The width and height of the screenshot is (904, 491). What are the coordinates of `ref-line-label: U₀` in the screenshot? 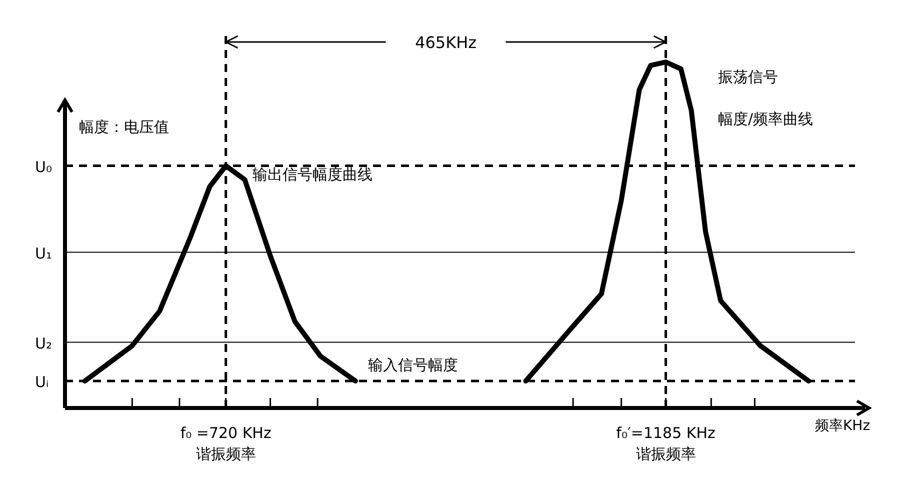 It's located at (43, 167).